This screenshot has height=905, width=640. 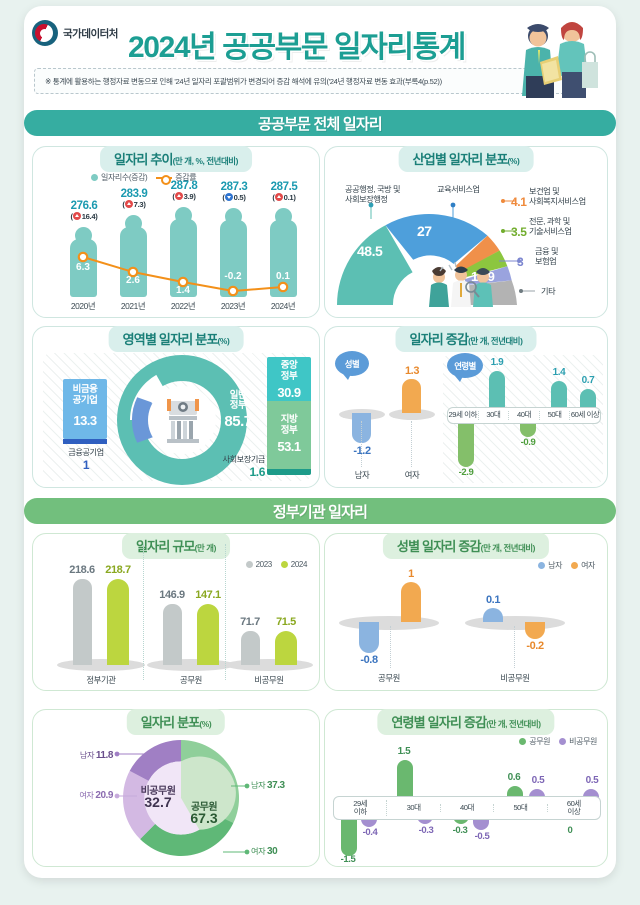 I want to click on card-area-dist: 영역별 일자리 분포(%) 공기업 14.3 일반 정부 85.7, so click(x=176, y=407).